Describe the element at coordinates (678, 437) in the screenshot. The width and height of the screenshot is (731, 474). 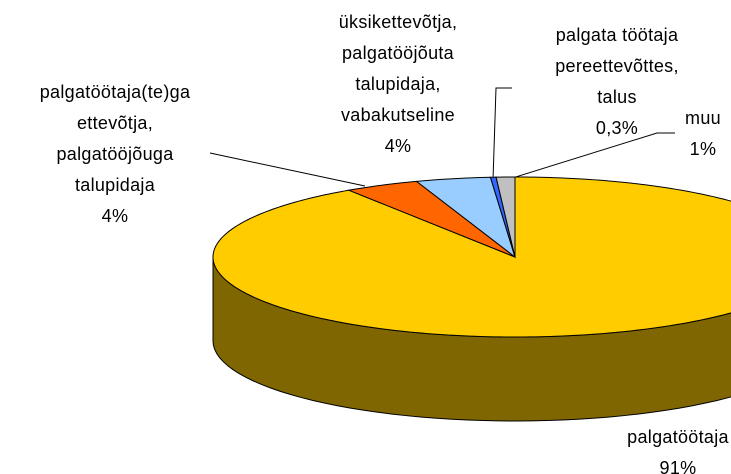
I see `category-label: palgatöötaja` at that location.